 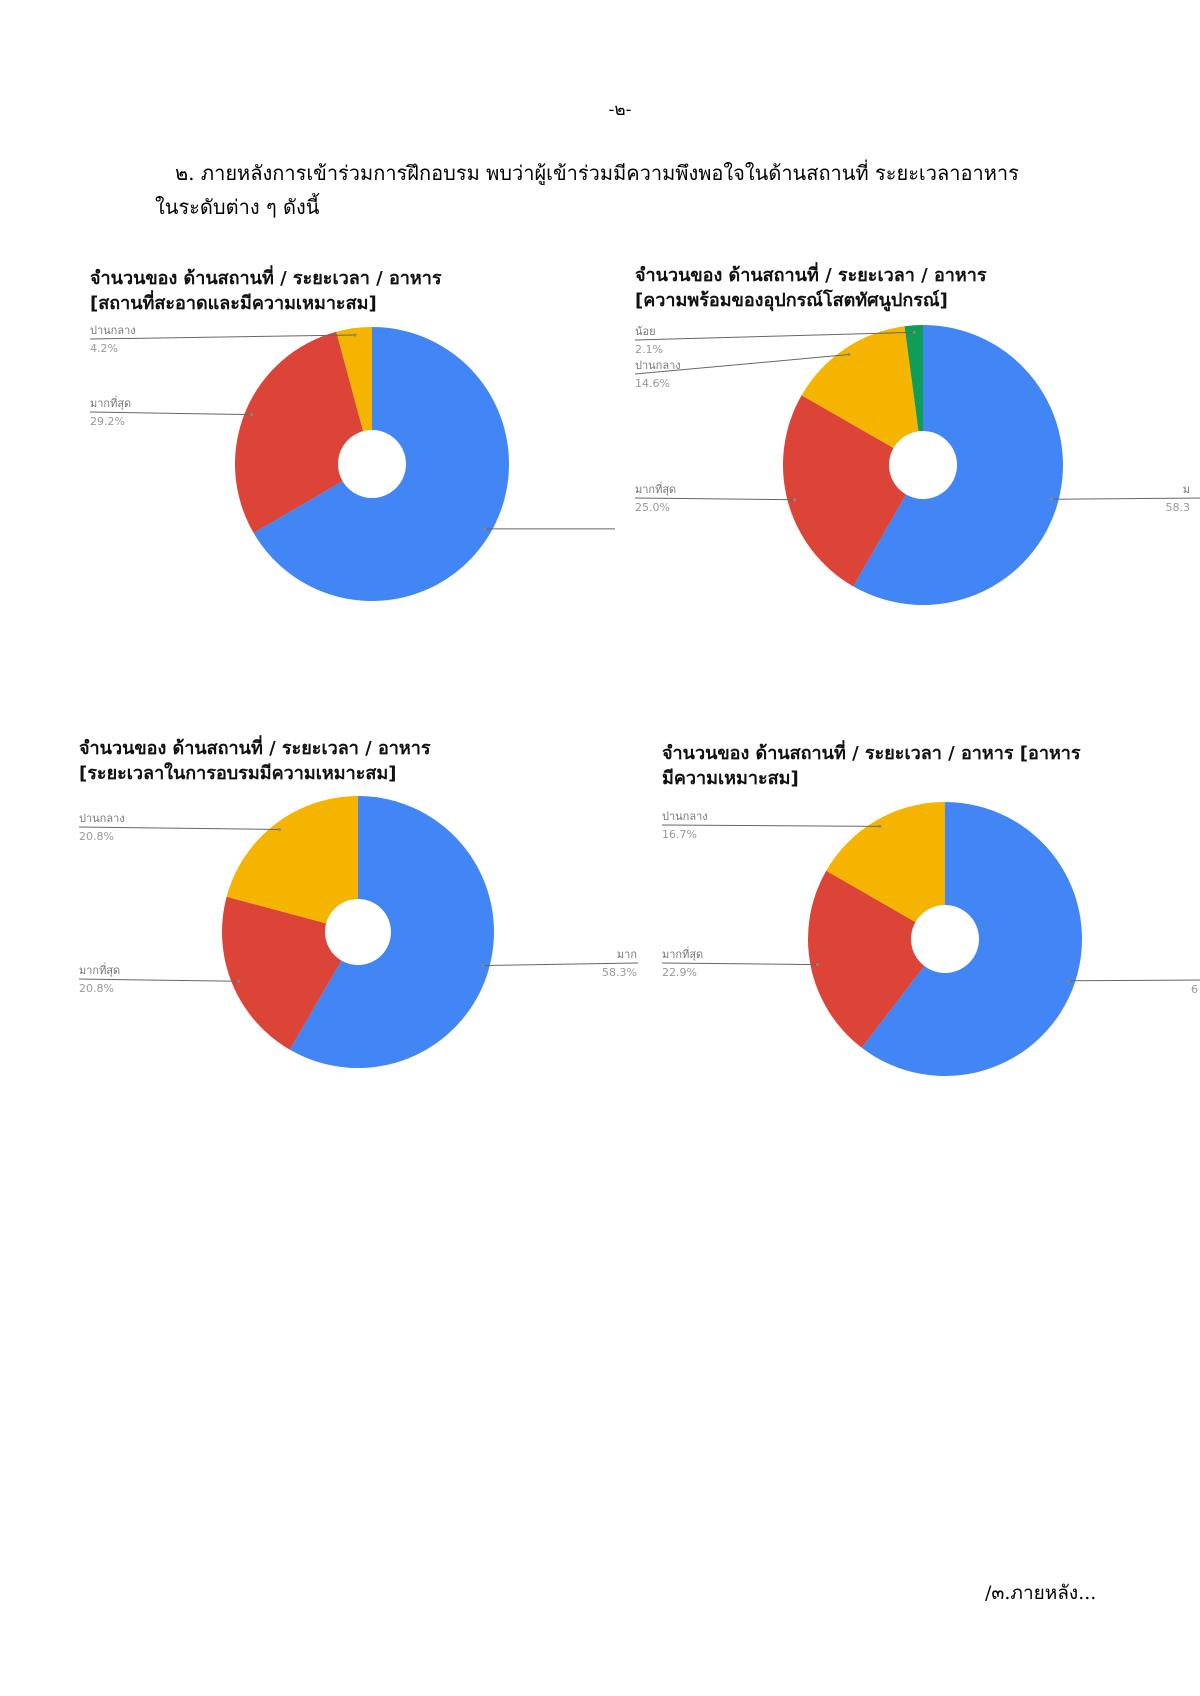 What do you see at coordinates (685, 816) in the screenshot?
I see `chart-4-label-name-2: ปานกลาง` at bounding box center [685, 816].